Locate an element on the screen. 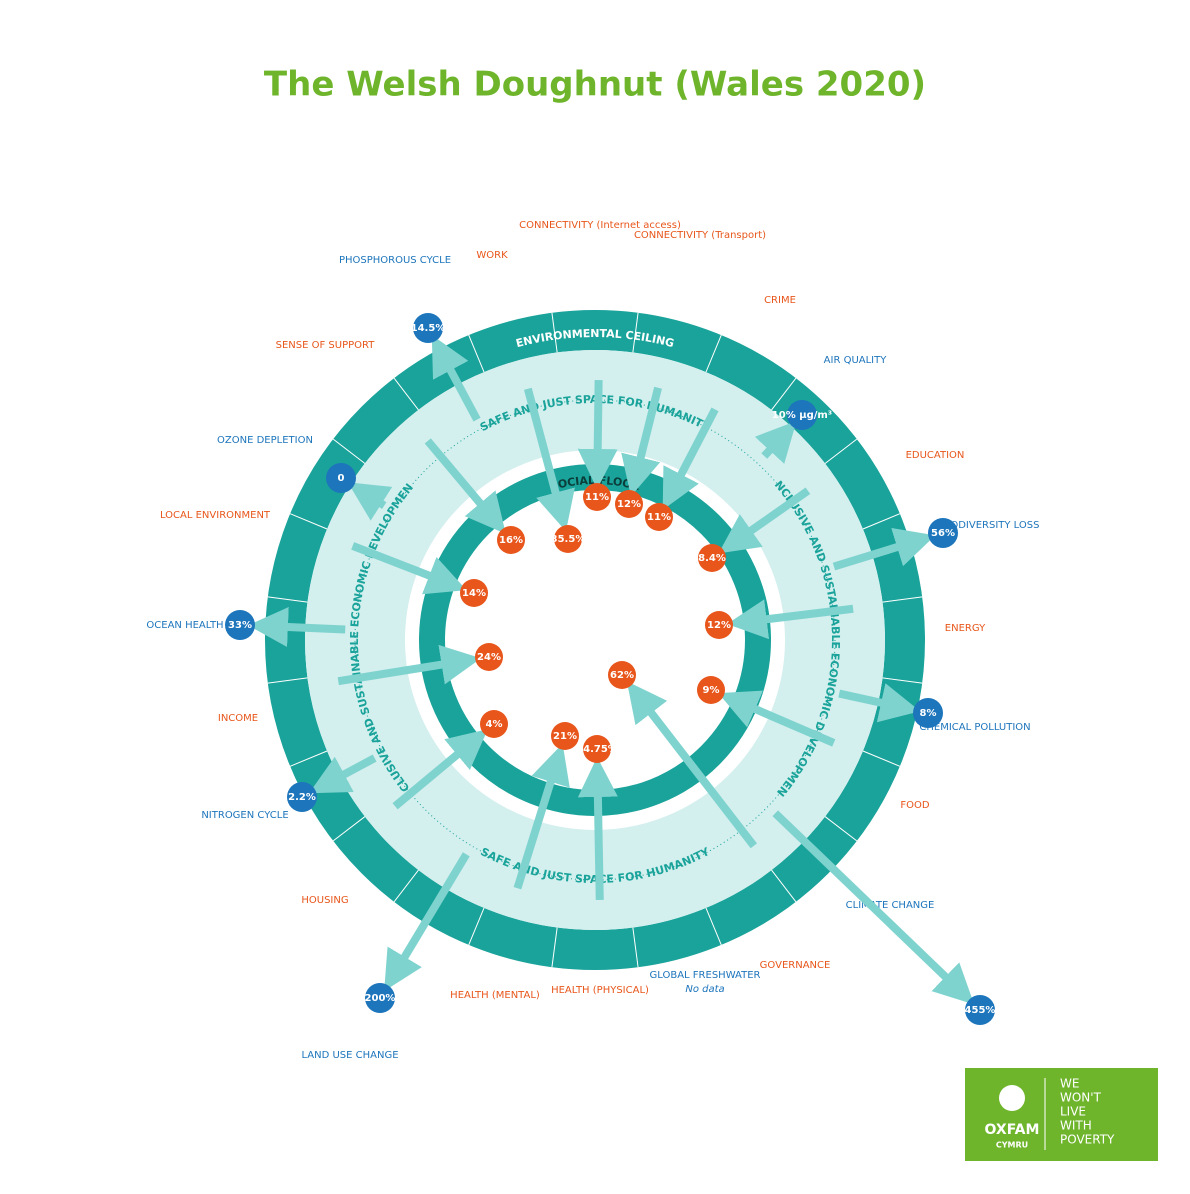 Image resolution: width=1190 pixels, height=1194 pixels. soc-label: GOVERNANCE is located at coordinates (795, 965).